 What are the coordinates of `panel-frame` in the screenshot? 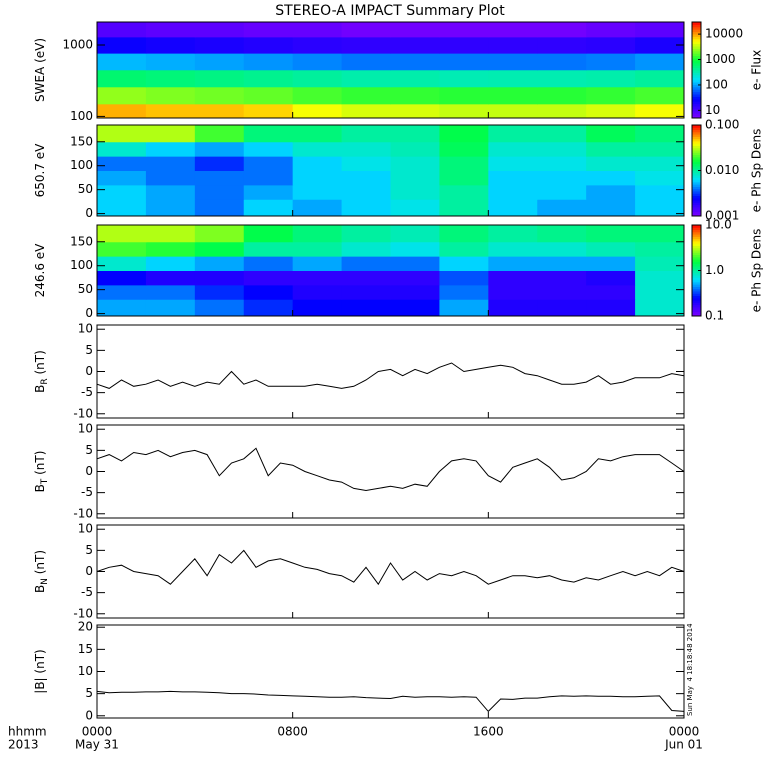 It's located at (390, 170).